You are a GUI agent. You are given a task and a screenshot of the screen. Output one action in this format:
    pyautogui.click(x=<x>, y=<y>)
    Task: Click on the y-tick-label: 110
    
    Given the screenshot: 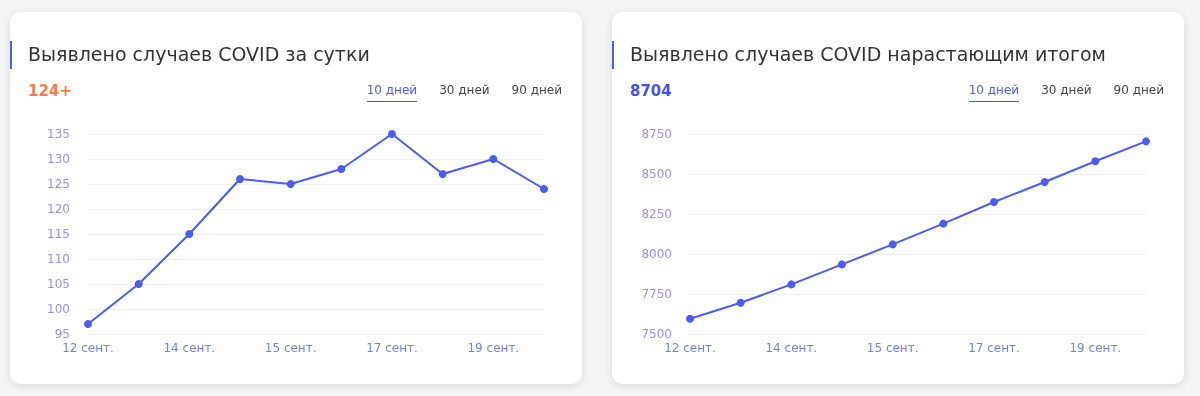 What is the action you would take?
    pyautogui.click(x=58, y=259)
    